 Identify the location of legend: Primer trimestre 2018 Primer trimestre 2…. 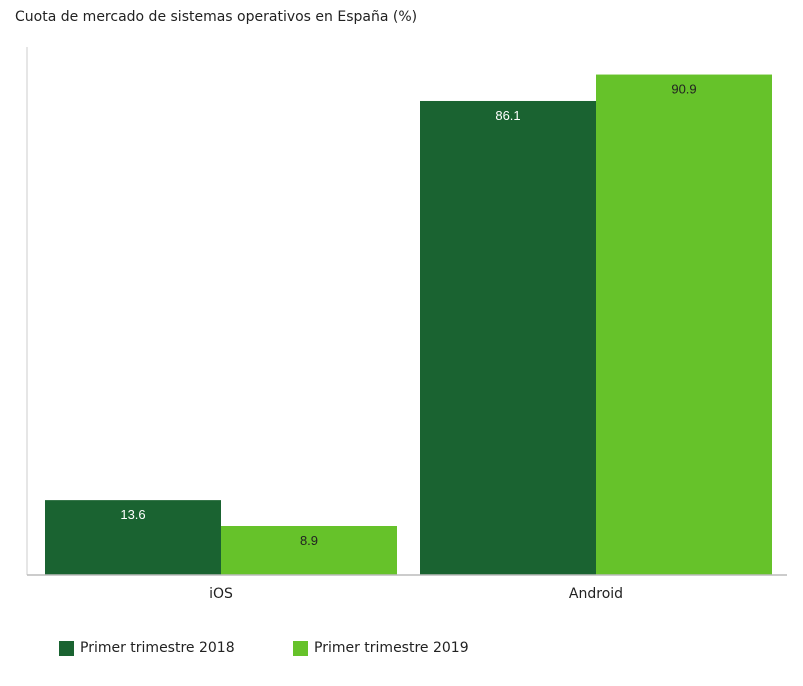
(401, 652).